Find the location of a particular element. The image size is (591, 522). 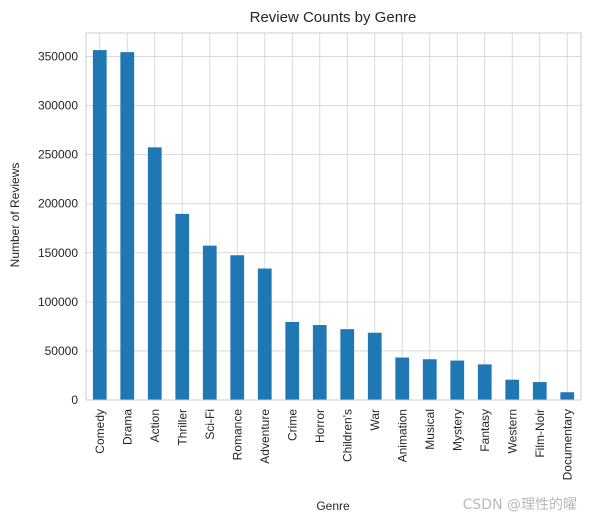

x-tick-label: Sci-Fi is located at coordinates (210, 424).